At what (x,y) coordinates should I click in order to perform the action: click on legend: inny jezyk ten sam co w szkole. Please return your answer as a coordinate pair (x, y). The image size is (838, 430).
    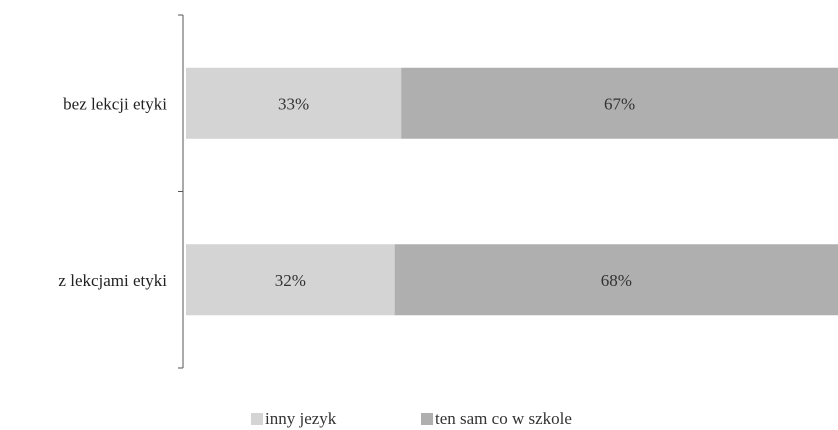
    Looking at the image, I should click on (411, 418).